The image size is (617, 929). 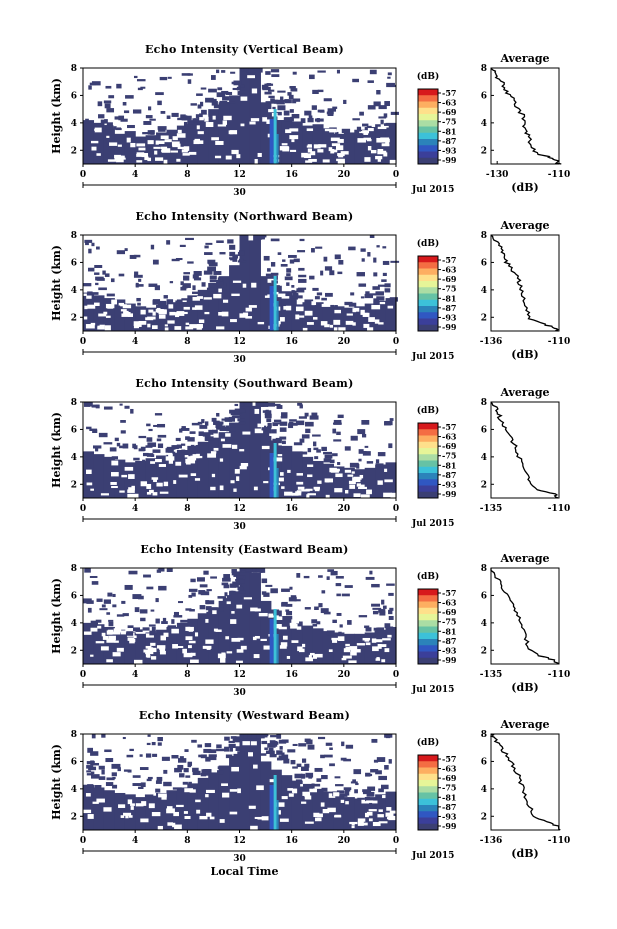 I want to click on average-x-label: (dB), so click(x=524, y=687).